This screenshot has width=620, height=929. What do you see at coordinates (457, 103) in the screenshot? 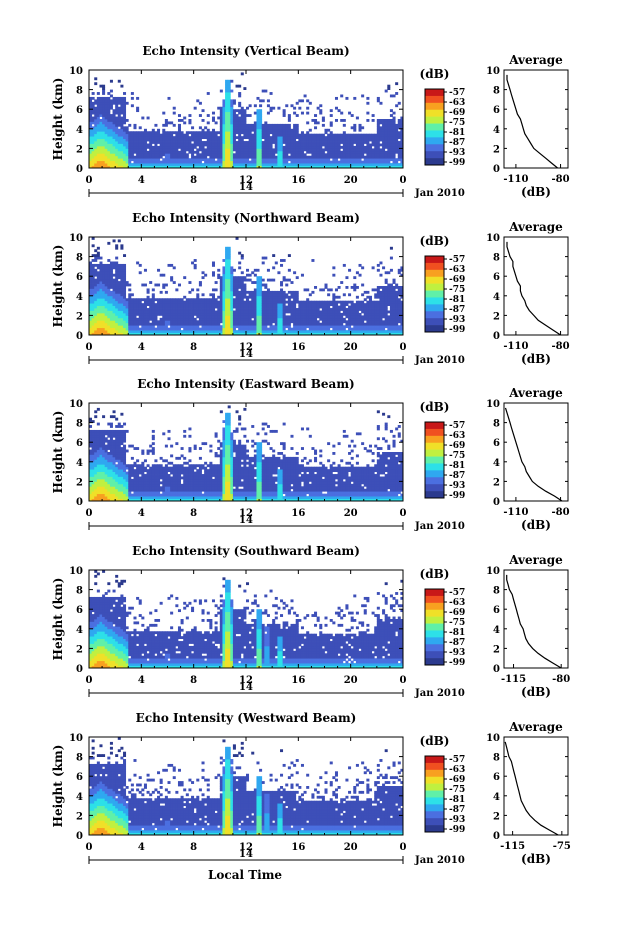
I see `colorbar-tick-label: -63` at bounding box center [457, 103].